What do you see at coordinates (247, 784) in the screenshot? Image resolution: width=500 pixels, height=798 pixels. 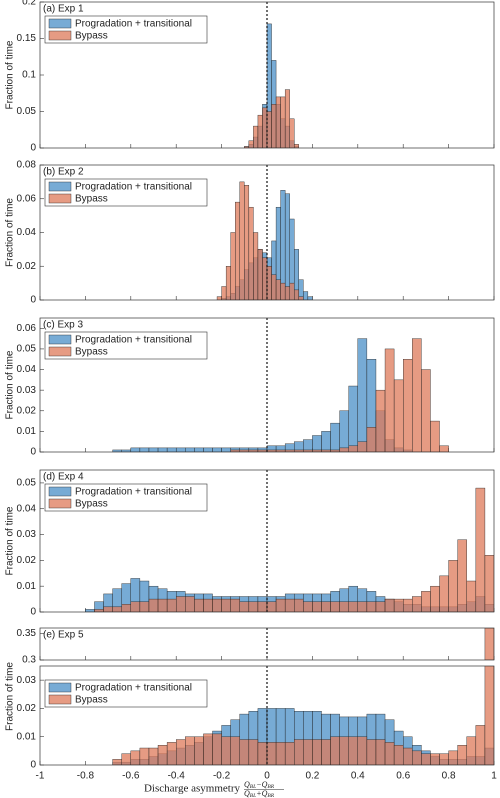 I see `symbol: Q` at bounding box center [247, 784].